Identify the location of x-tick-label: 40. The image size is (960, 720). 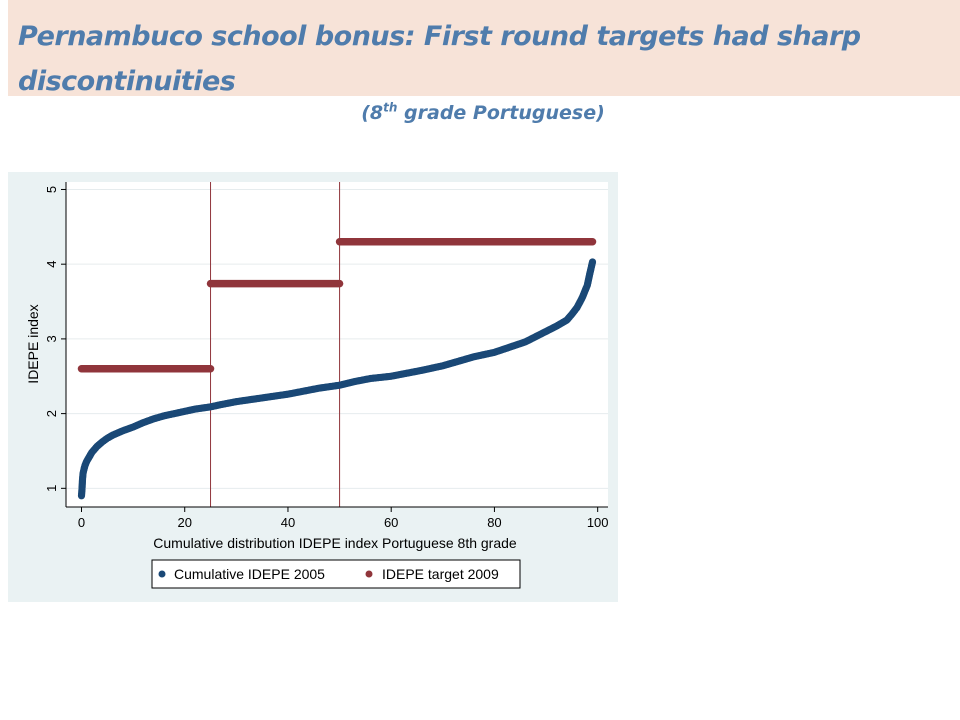
(288, 522).